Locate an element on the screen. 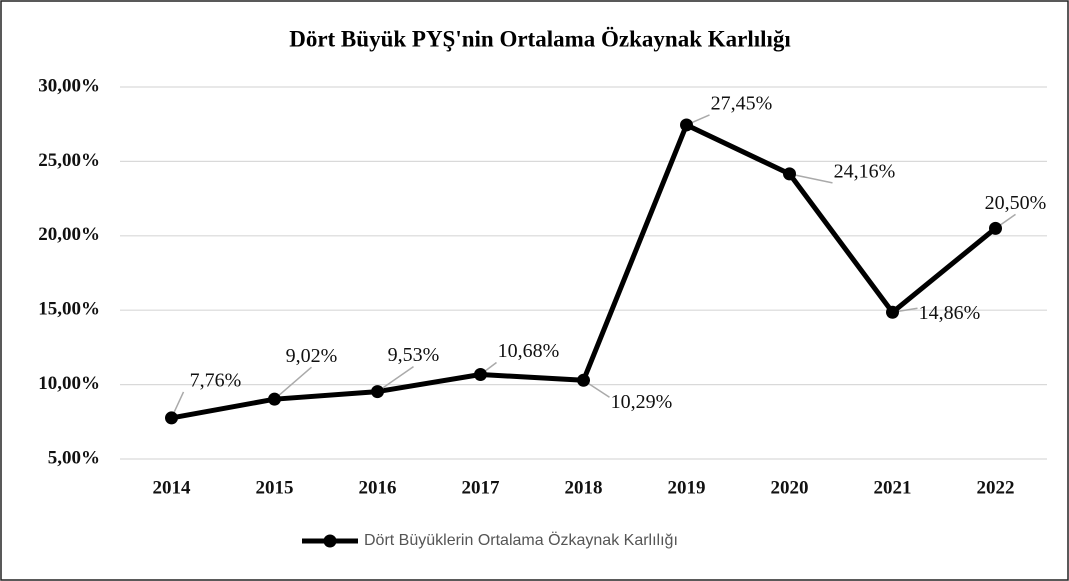 The width and height of the screenshot is (1069, 581). y-tick-label: 15,00% is located at coordinates (69, 309).